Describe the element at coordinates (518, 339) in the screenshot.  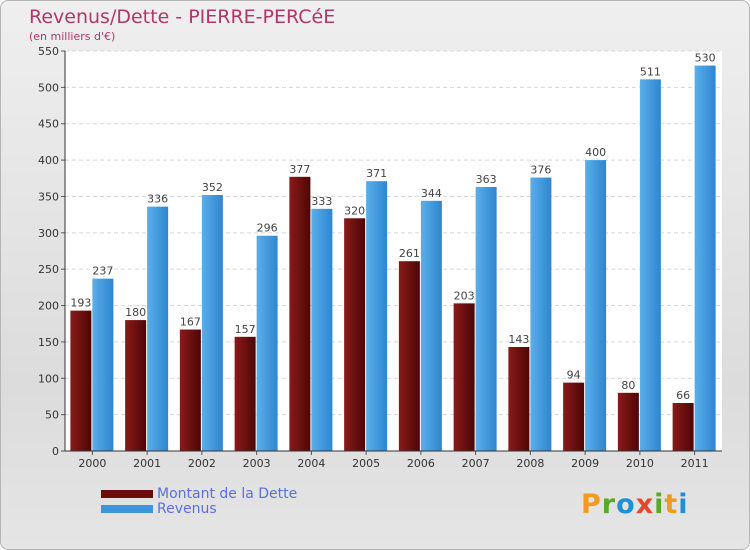
I see `data-label-dette: 143` at that location.